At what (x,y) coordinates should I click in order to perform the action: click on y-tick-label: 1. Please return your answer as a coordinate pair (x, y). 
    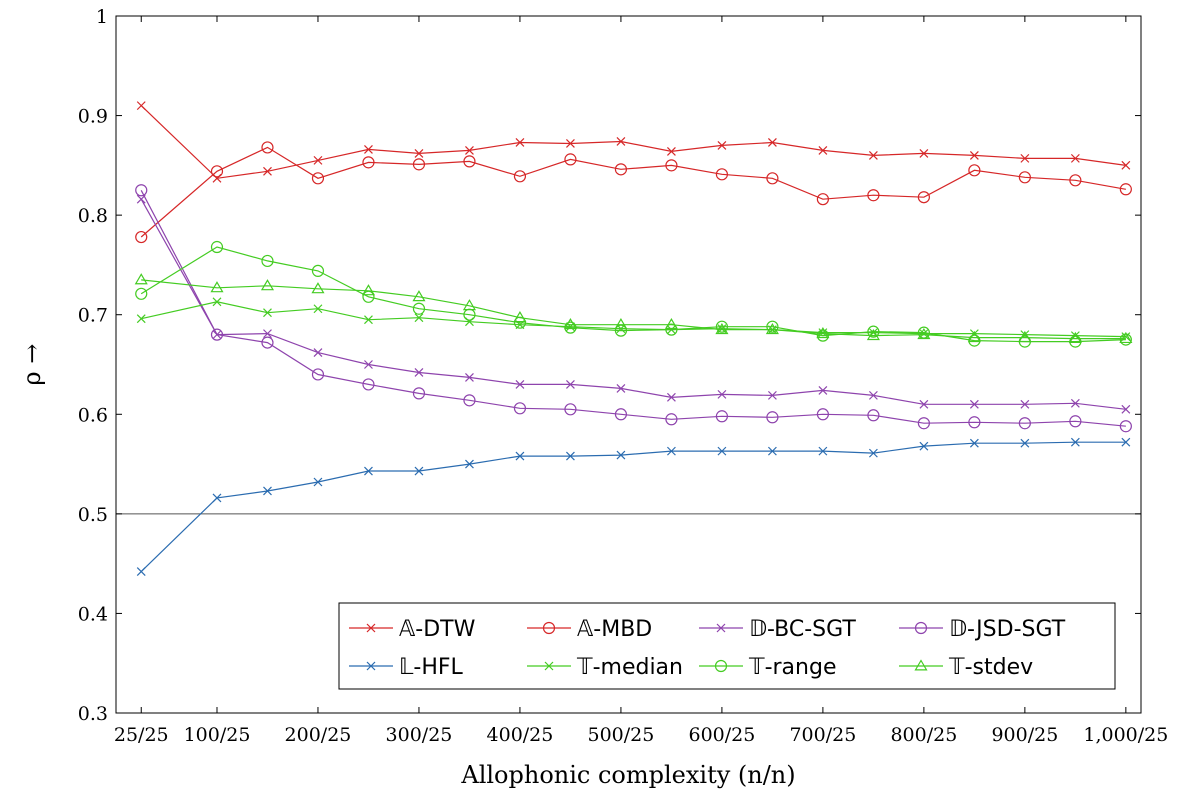
    Looking at the image, I should click on (102, 17).